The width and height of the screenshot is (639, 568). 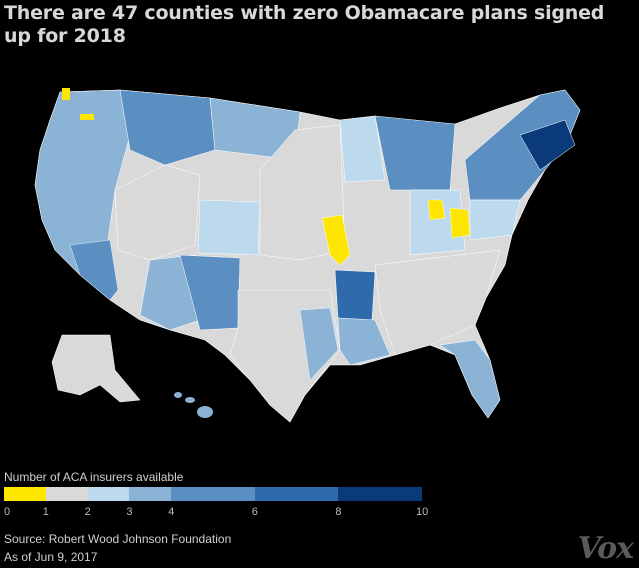 What do you see at coordinates (7, 512) in the screenshot?
I see `legend-tick-label: 0` at bounding box center [7, 512].